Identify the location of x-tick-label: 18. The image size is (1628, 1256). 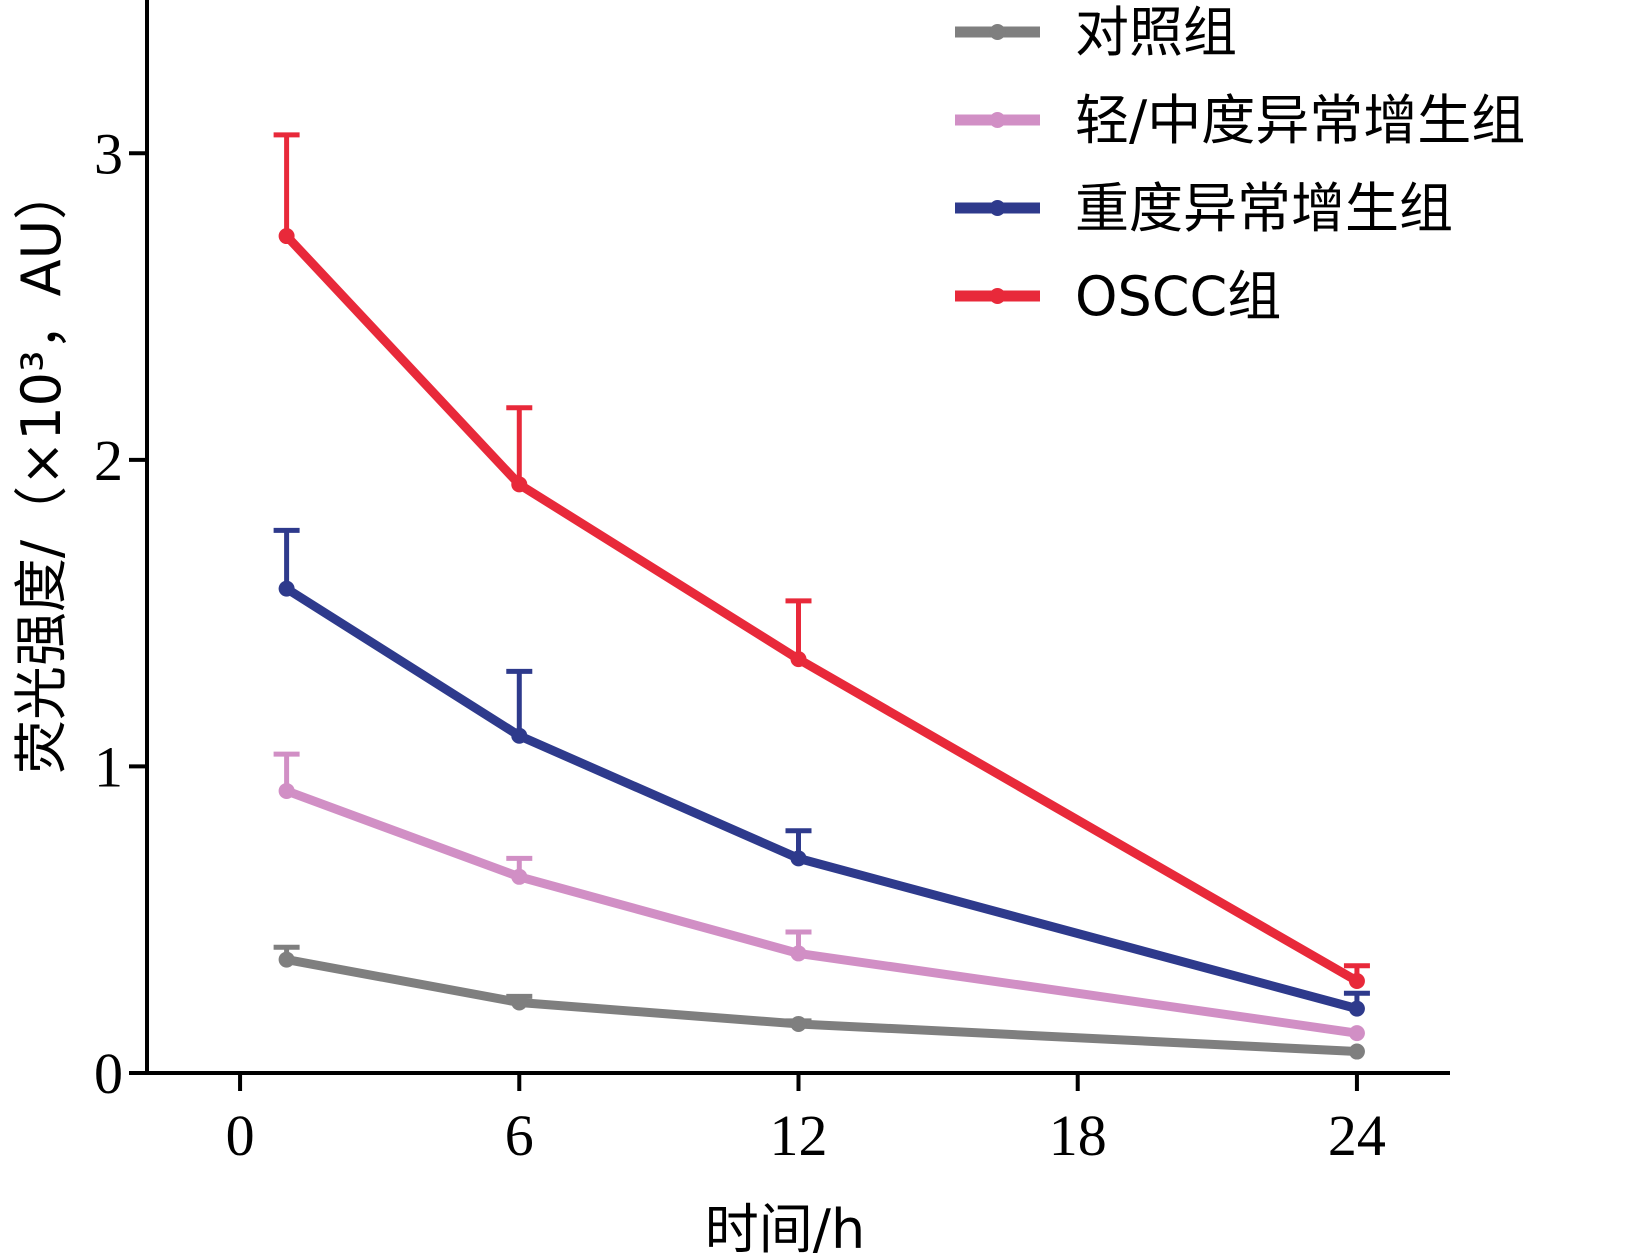
(1078, 1135).